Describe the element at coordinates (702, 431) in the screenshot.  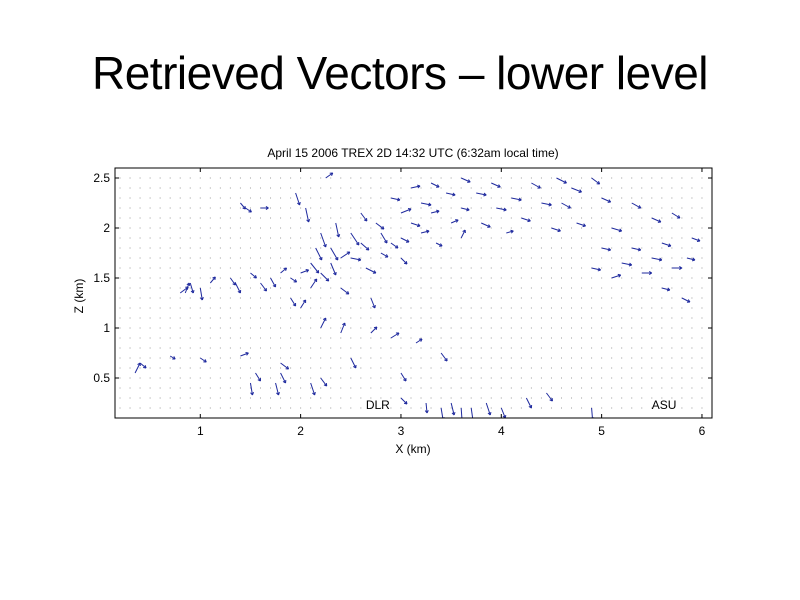
I see `x-tick-label: 6` at that location.